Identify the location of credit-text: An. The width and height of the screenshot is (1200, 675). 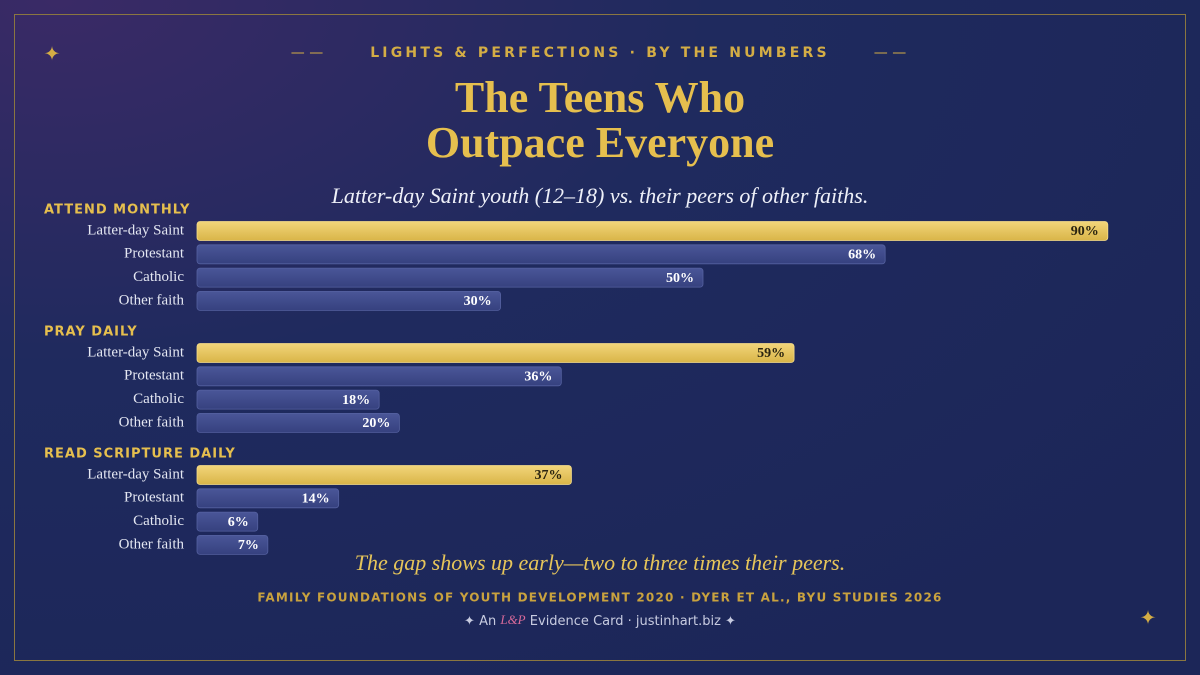
(487, 621).